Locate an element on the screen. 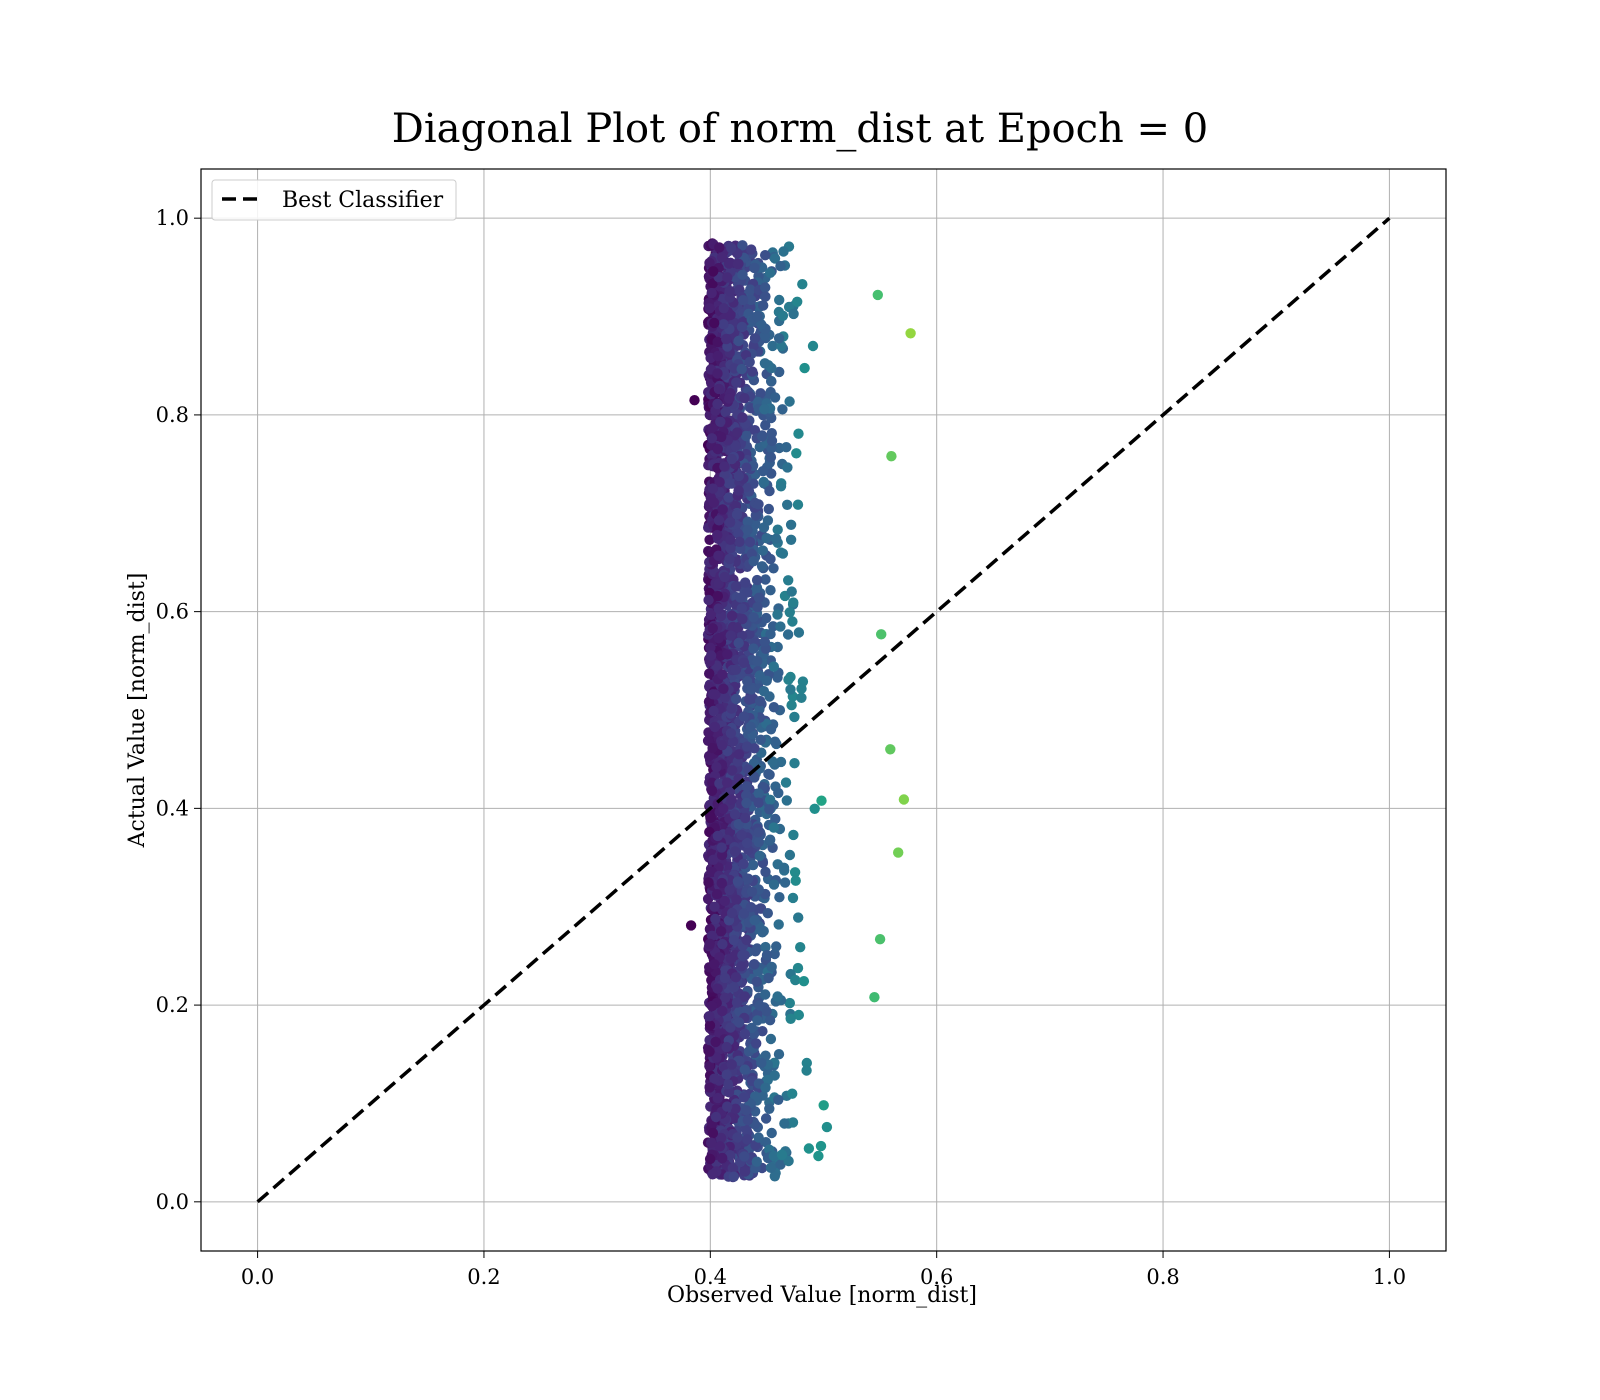 The height and width of the screenshot is (1400, 1600). y-axis-ticks: 0.0 0.2 0.4 0.6 0.8 1.0 is located at coordinates (178, 710).